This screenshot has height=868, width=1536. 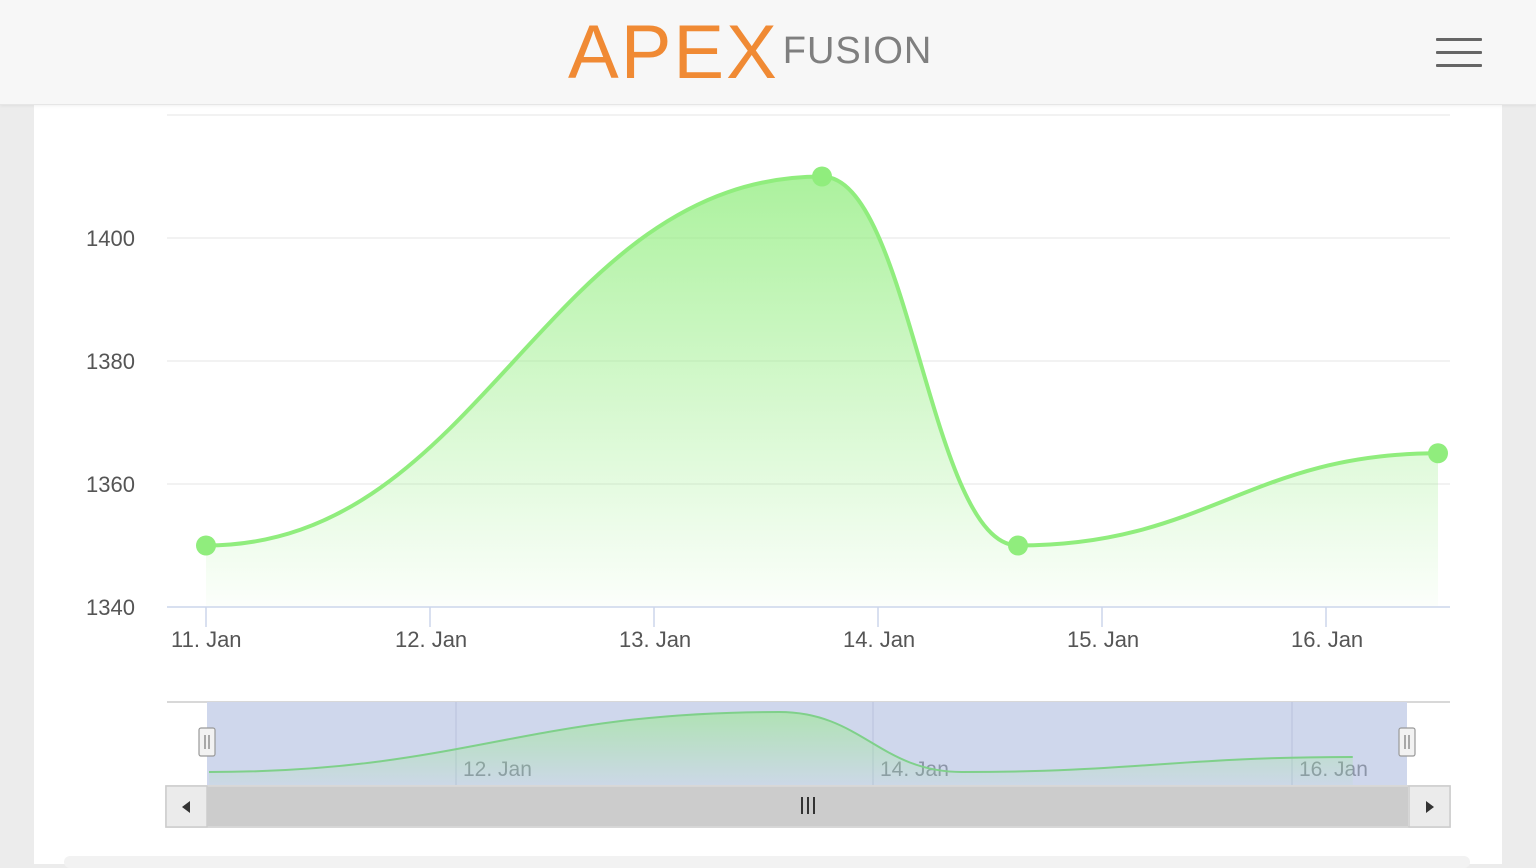 I want to click on arrow-right-icon, so click(x=1430, y=807).